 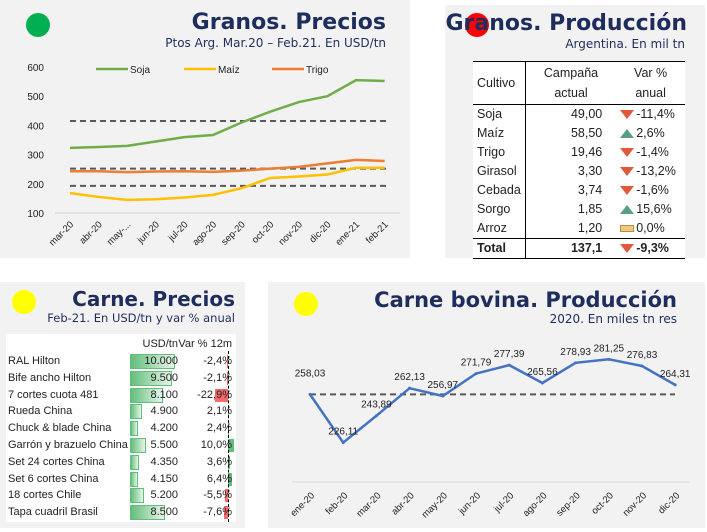 I want to click on var-value: -9,3%, so click(x=652, y=248).